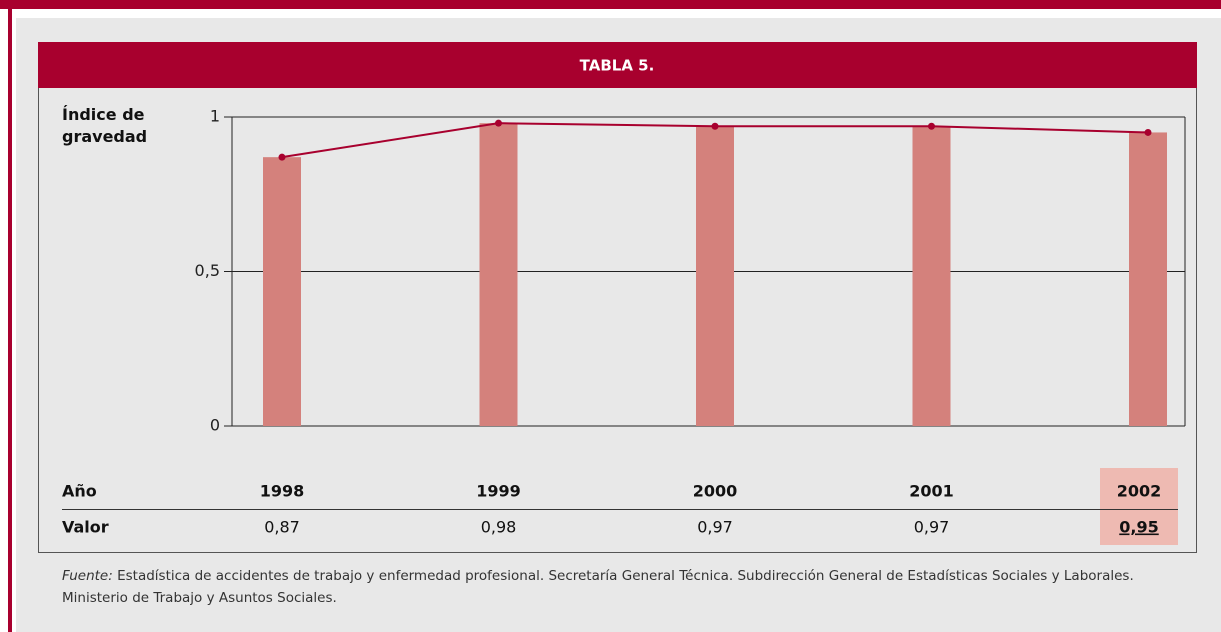  What do you see at coordinates (85, 527) in the screenshot?
I see `row-label: Valor` at bounding box center [85, 527].